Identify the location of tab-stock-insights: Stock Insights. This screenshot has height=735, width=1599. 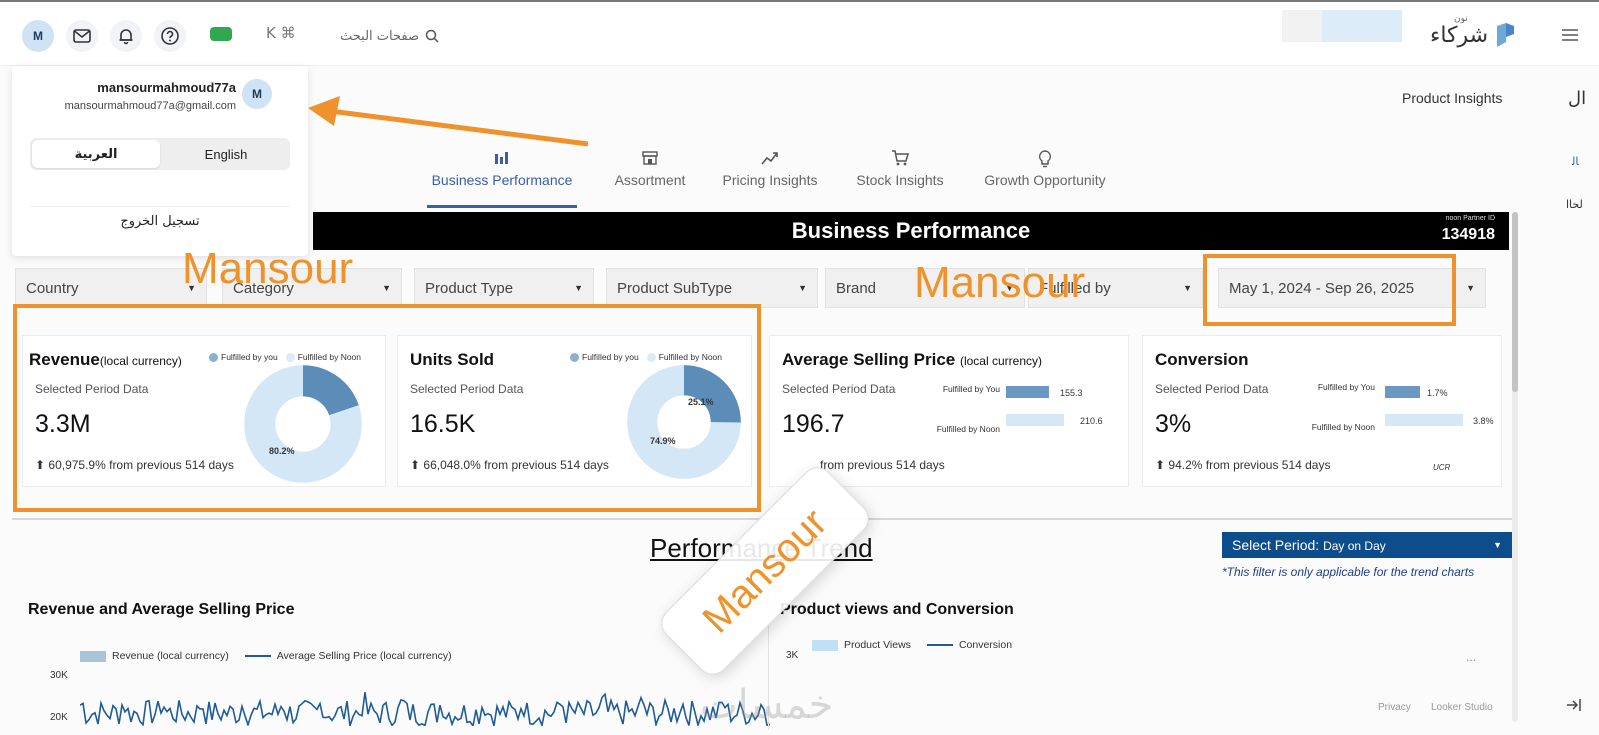
(900, 169).